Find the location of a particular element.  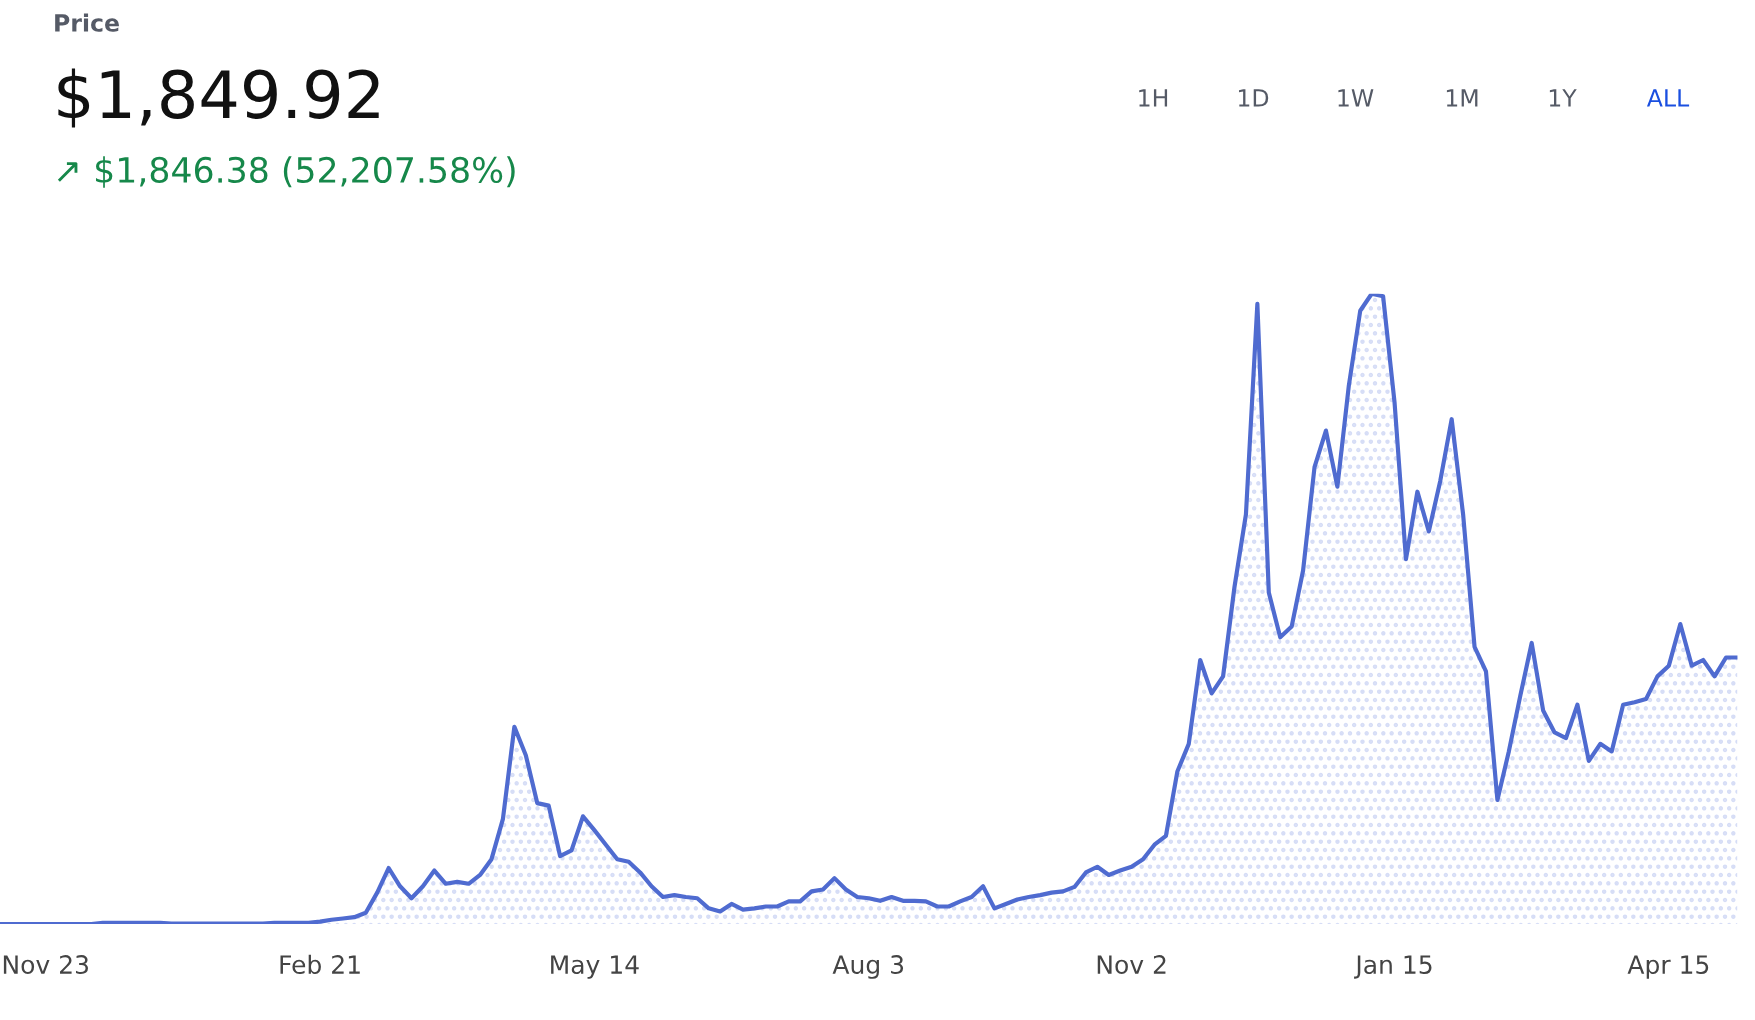

text: ALL is located at coordinates (1668, 98).